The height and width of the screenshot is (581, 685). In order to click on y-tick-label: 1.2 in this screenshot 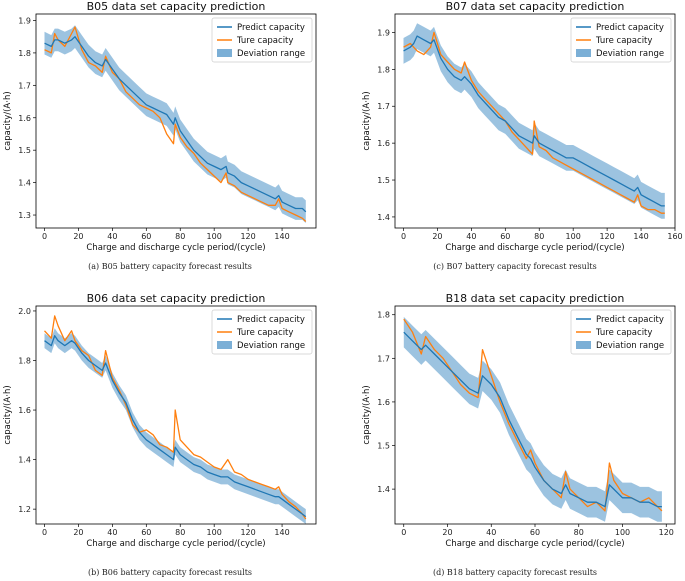, I will do `click(24, 509)`.